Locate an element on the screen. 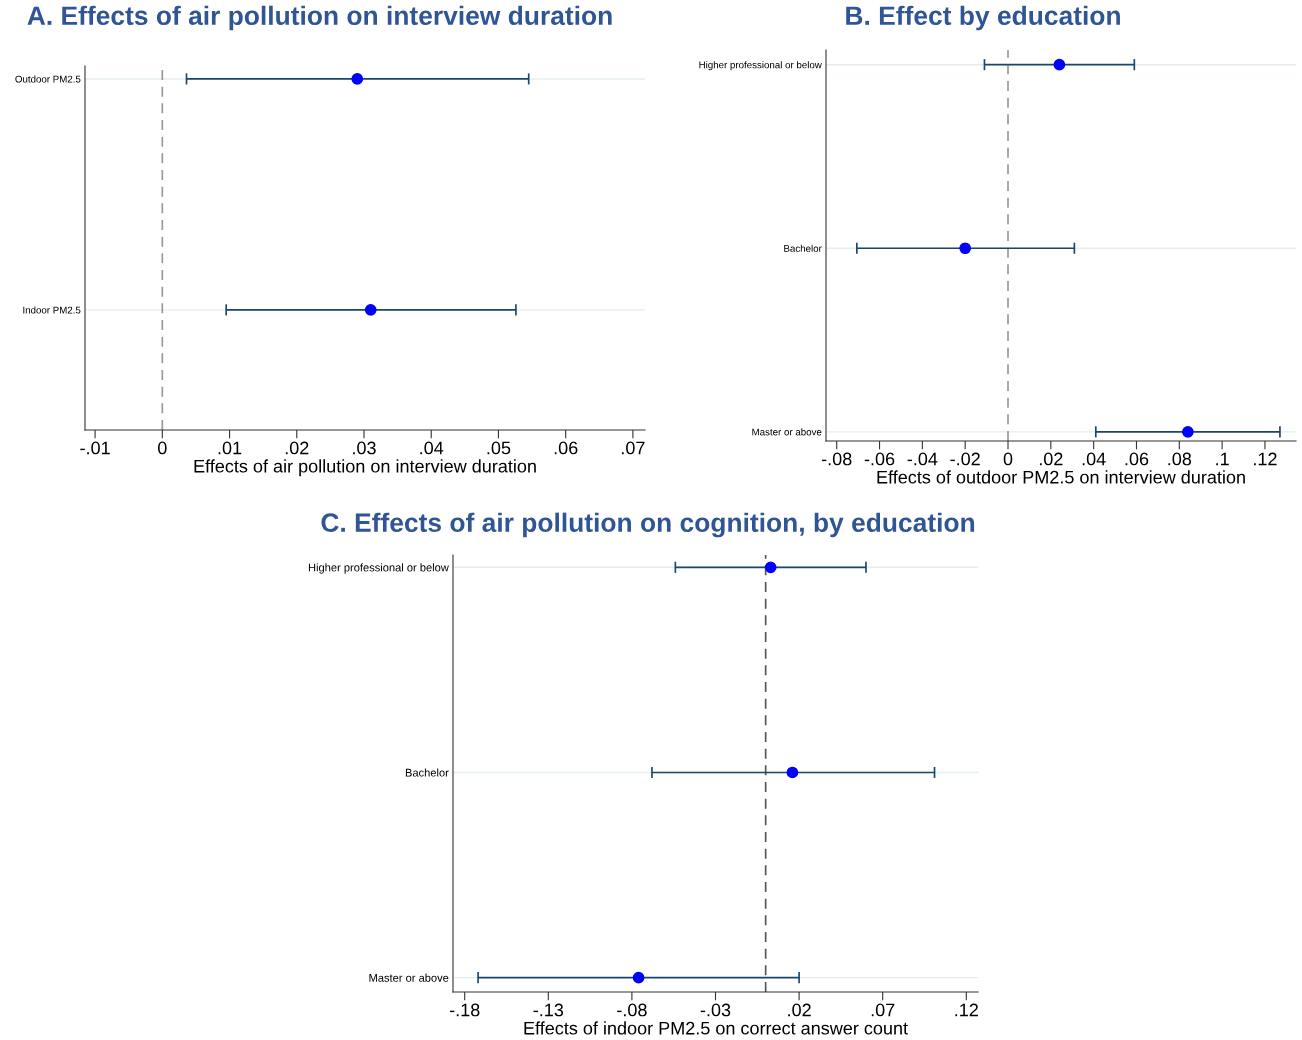  x-tick-label: -.04 is located at coordinates (922, 459).